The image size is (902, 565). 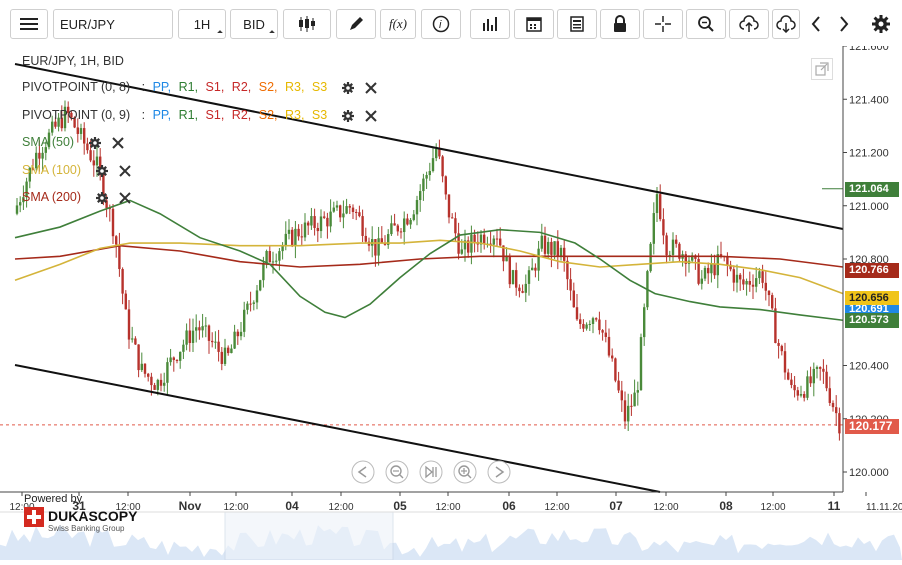 What do you see at coordinates (113, 24) in the screenshot?
I see `symbol-input: EUR/JPY` at bounding box center [113, 24].